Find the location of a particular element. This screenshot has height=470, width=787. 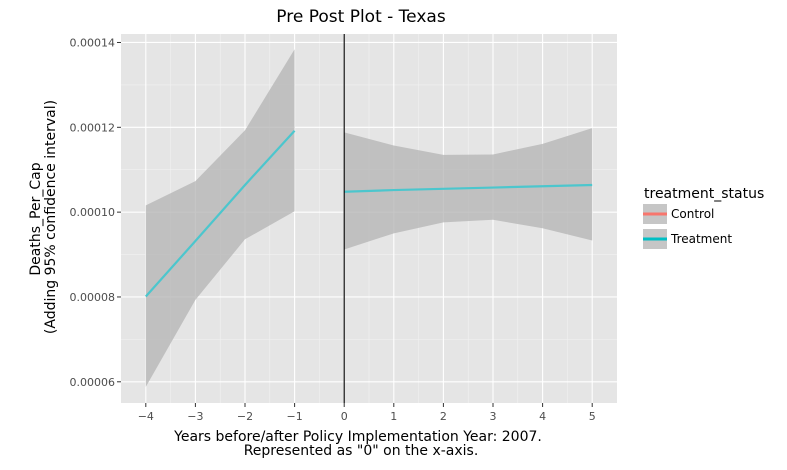

y-tick-label: 0.00006 is located at coordinates (93, 382).